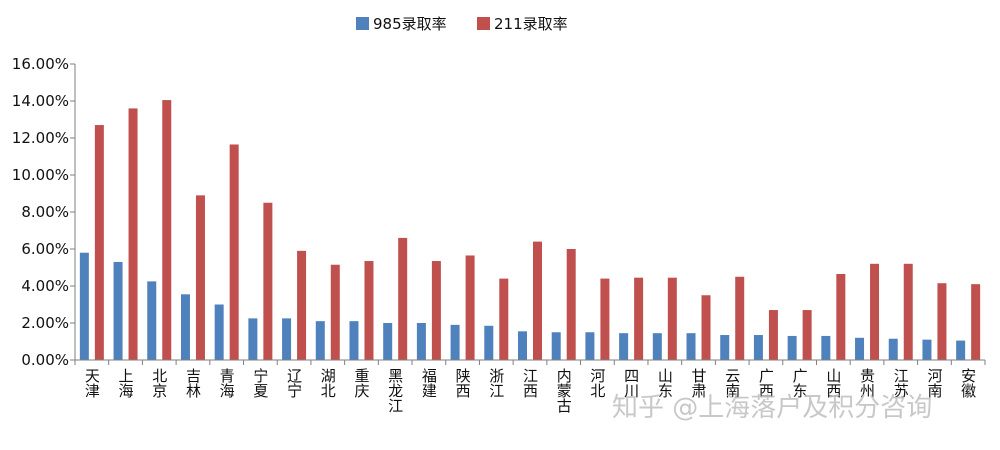 This screenshot has width=1000, height=450. I want to click on x-category-label: 安徽, so click(968, 383).